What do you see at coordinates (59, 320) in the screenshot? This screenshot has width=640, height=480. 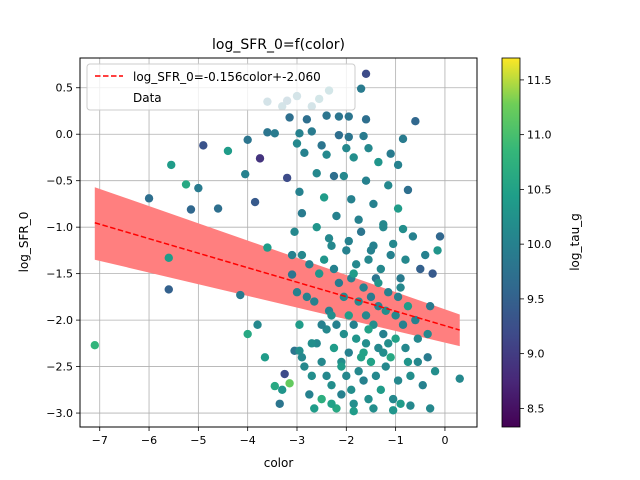 I see `y-tick-label: −2.0` at bounding box center [59, 320].